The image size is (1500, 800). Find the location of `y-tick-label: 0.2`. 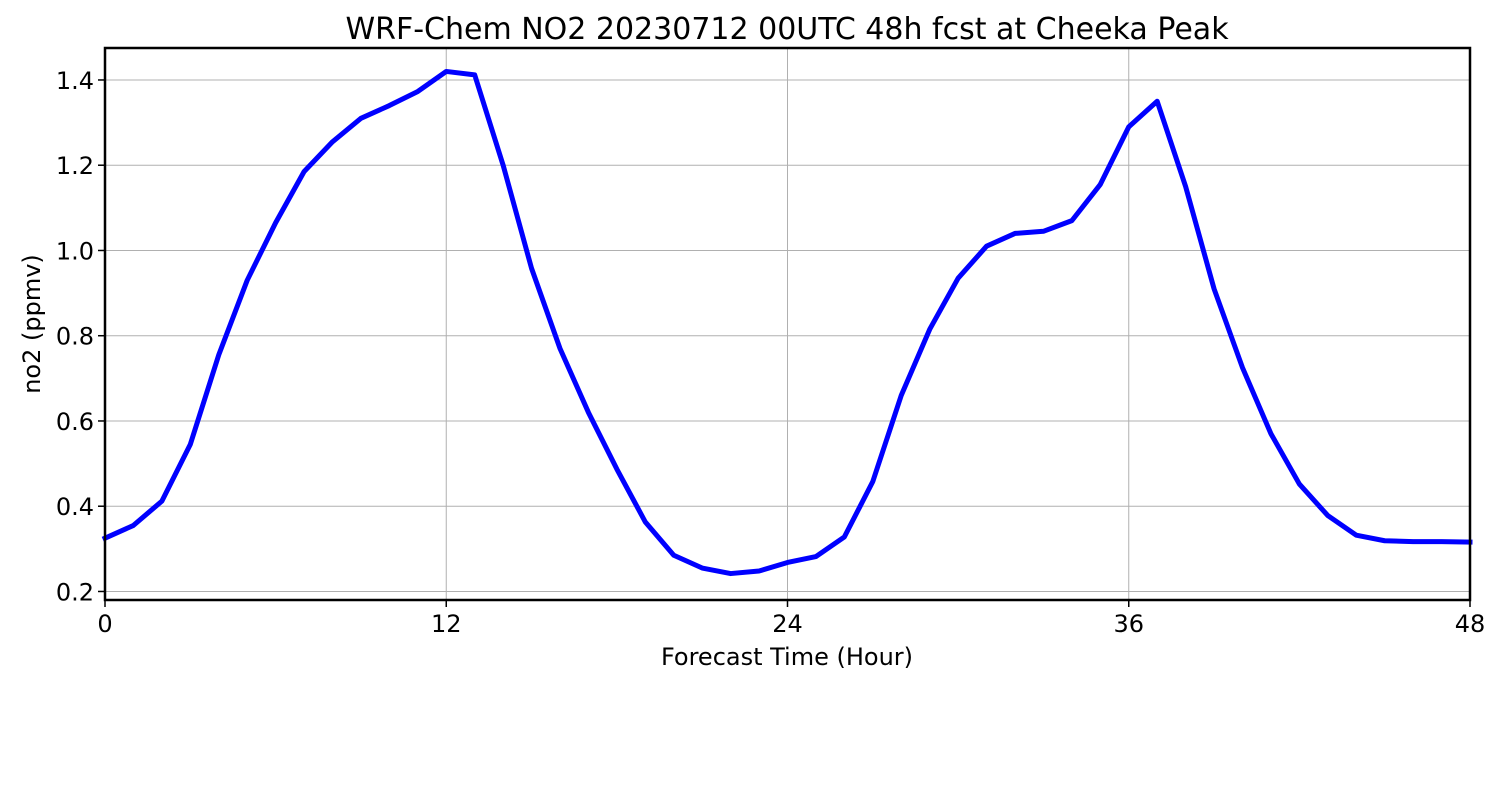

y-tick-label: 0.2 is located at coordinates (75, 592).